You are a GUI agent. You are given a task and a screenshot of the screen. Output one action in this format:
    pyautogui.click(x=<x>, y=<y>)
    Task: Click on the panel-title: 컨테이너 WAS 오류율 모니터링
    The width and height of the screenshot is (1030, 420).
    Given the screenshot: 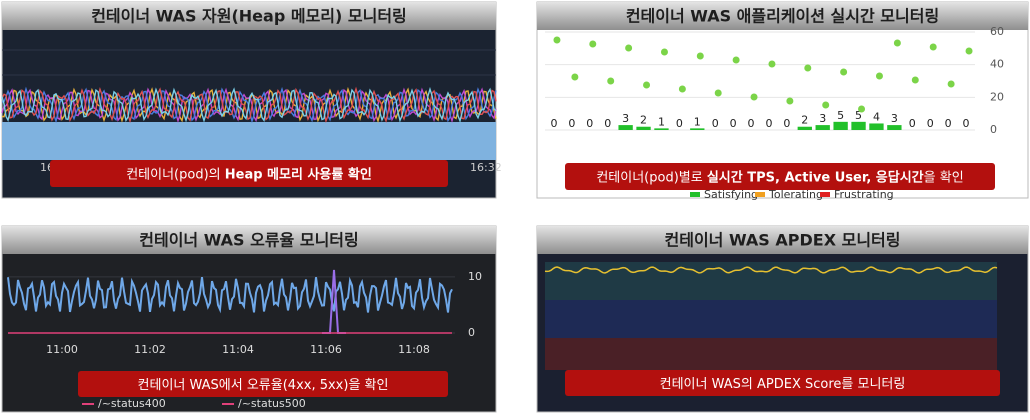 What is the action you would take?
    pyautogui.click(x=248, y=240)
    